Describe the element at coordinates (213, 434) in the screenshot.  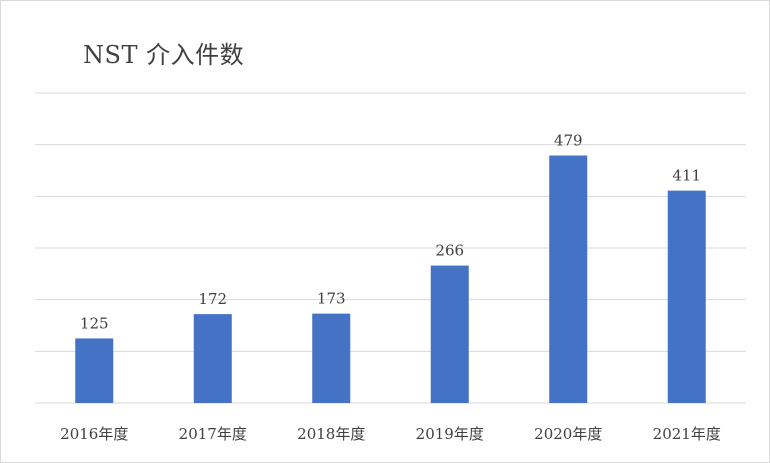
I see `x-tick-label: 2017年度` at that location.